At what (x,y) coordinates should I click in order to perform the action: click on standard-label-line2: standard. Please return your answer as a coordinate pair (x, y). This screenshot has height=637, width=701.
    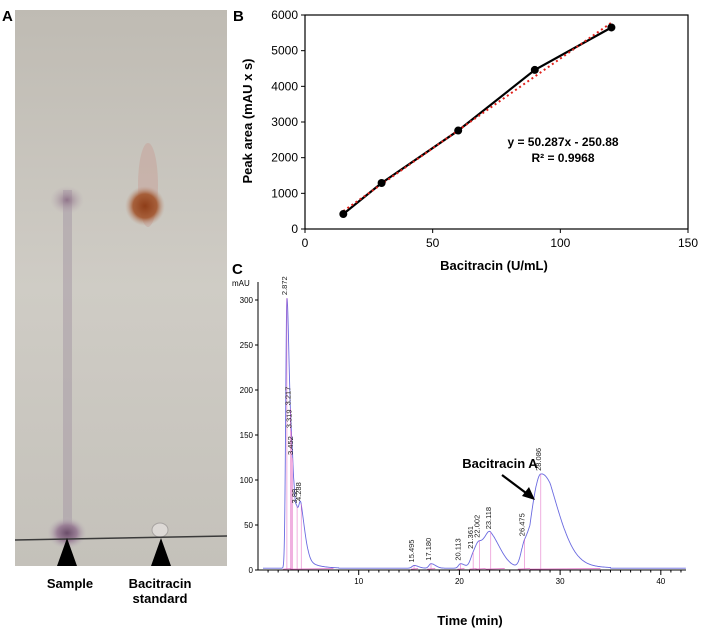
    Looking at the image, I should click on (160, 598).